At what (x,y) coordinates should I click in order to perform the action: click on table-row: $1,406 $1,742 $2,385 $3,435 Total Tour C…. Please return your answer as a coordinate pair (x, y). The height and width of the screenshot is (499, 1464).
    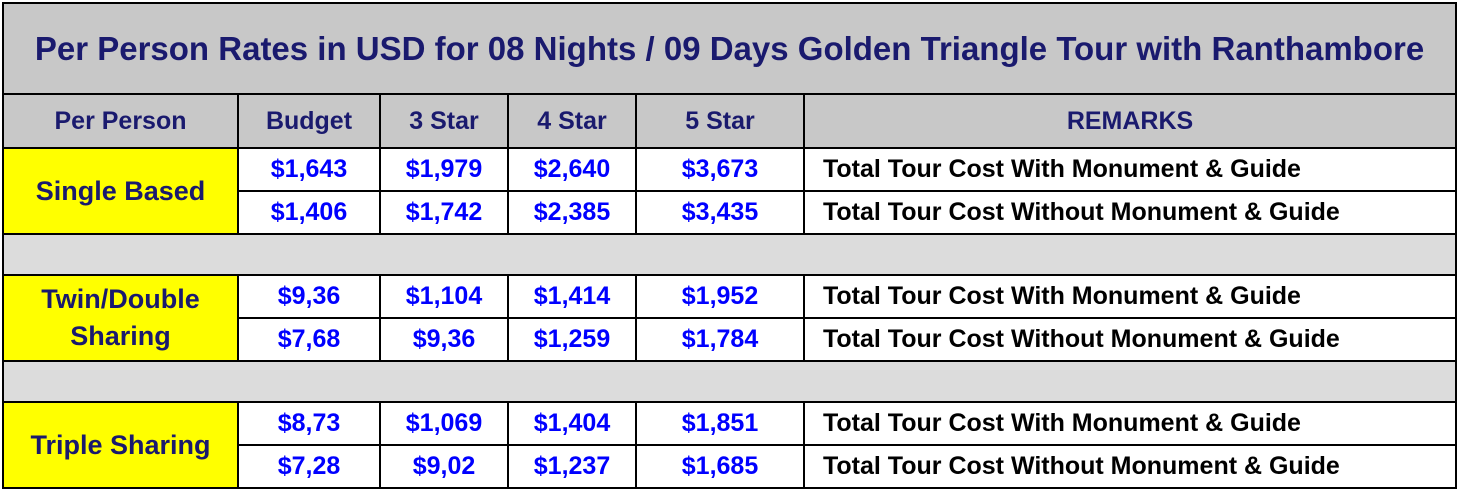
    Looking at the image, I should click on (730, 212).